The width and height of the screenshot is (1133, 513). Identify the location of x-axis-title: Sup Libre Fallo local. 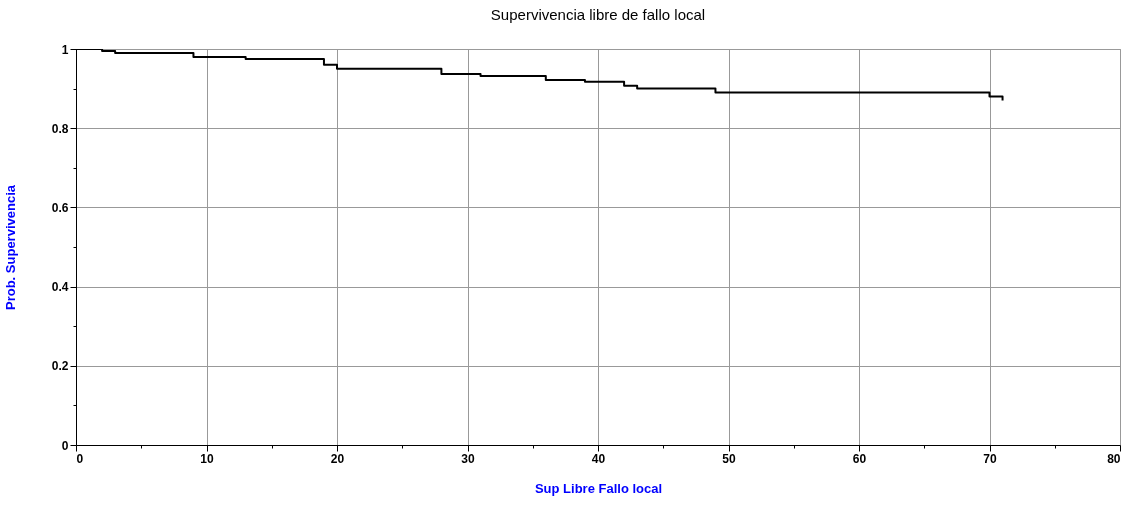
(598, 488).